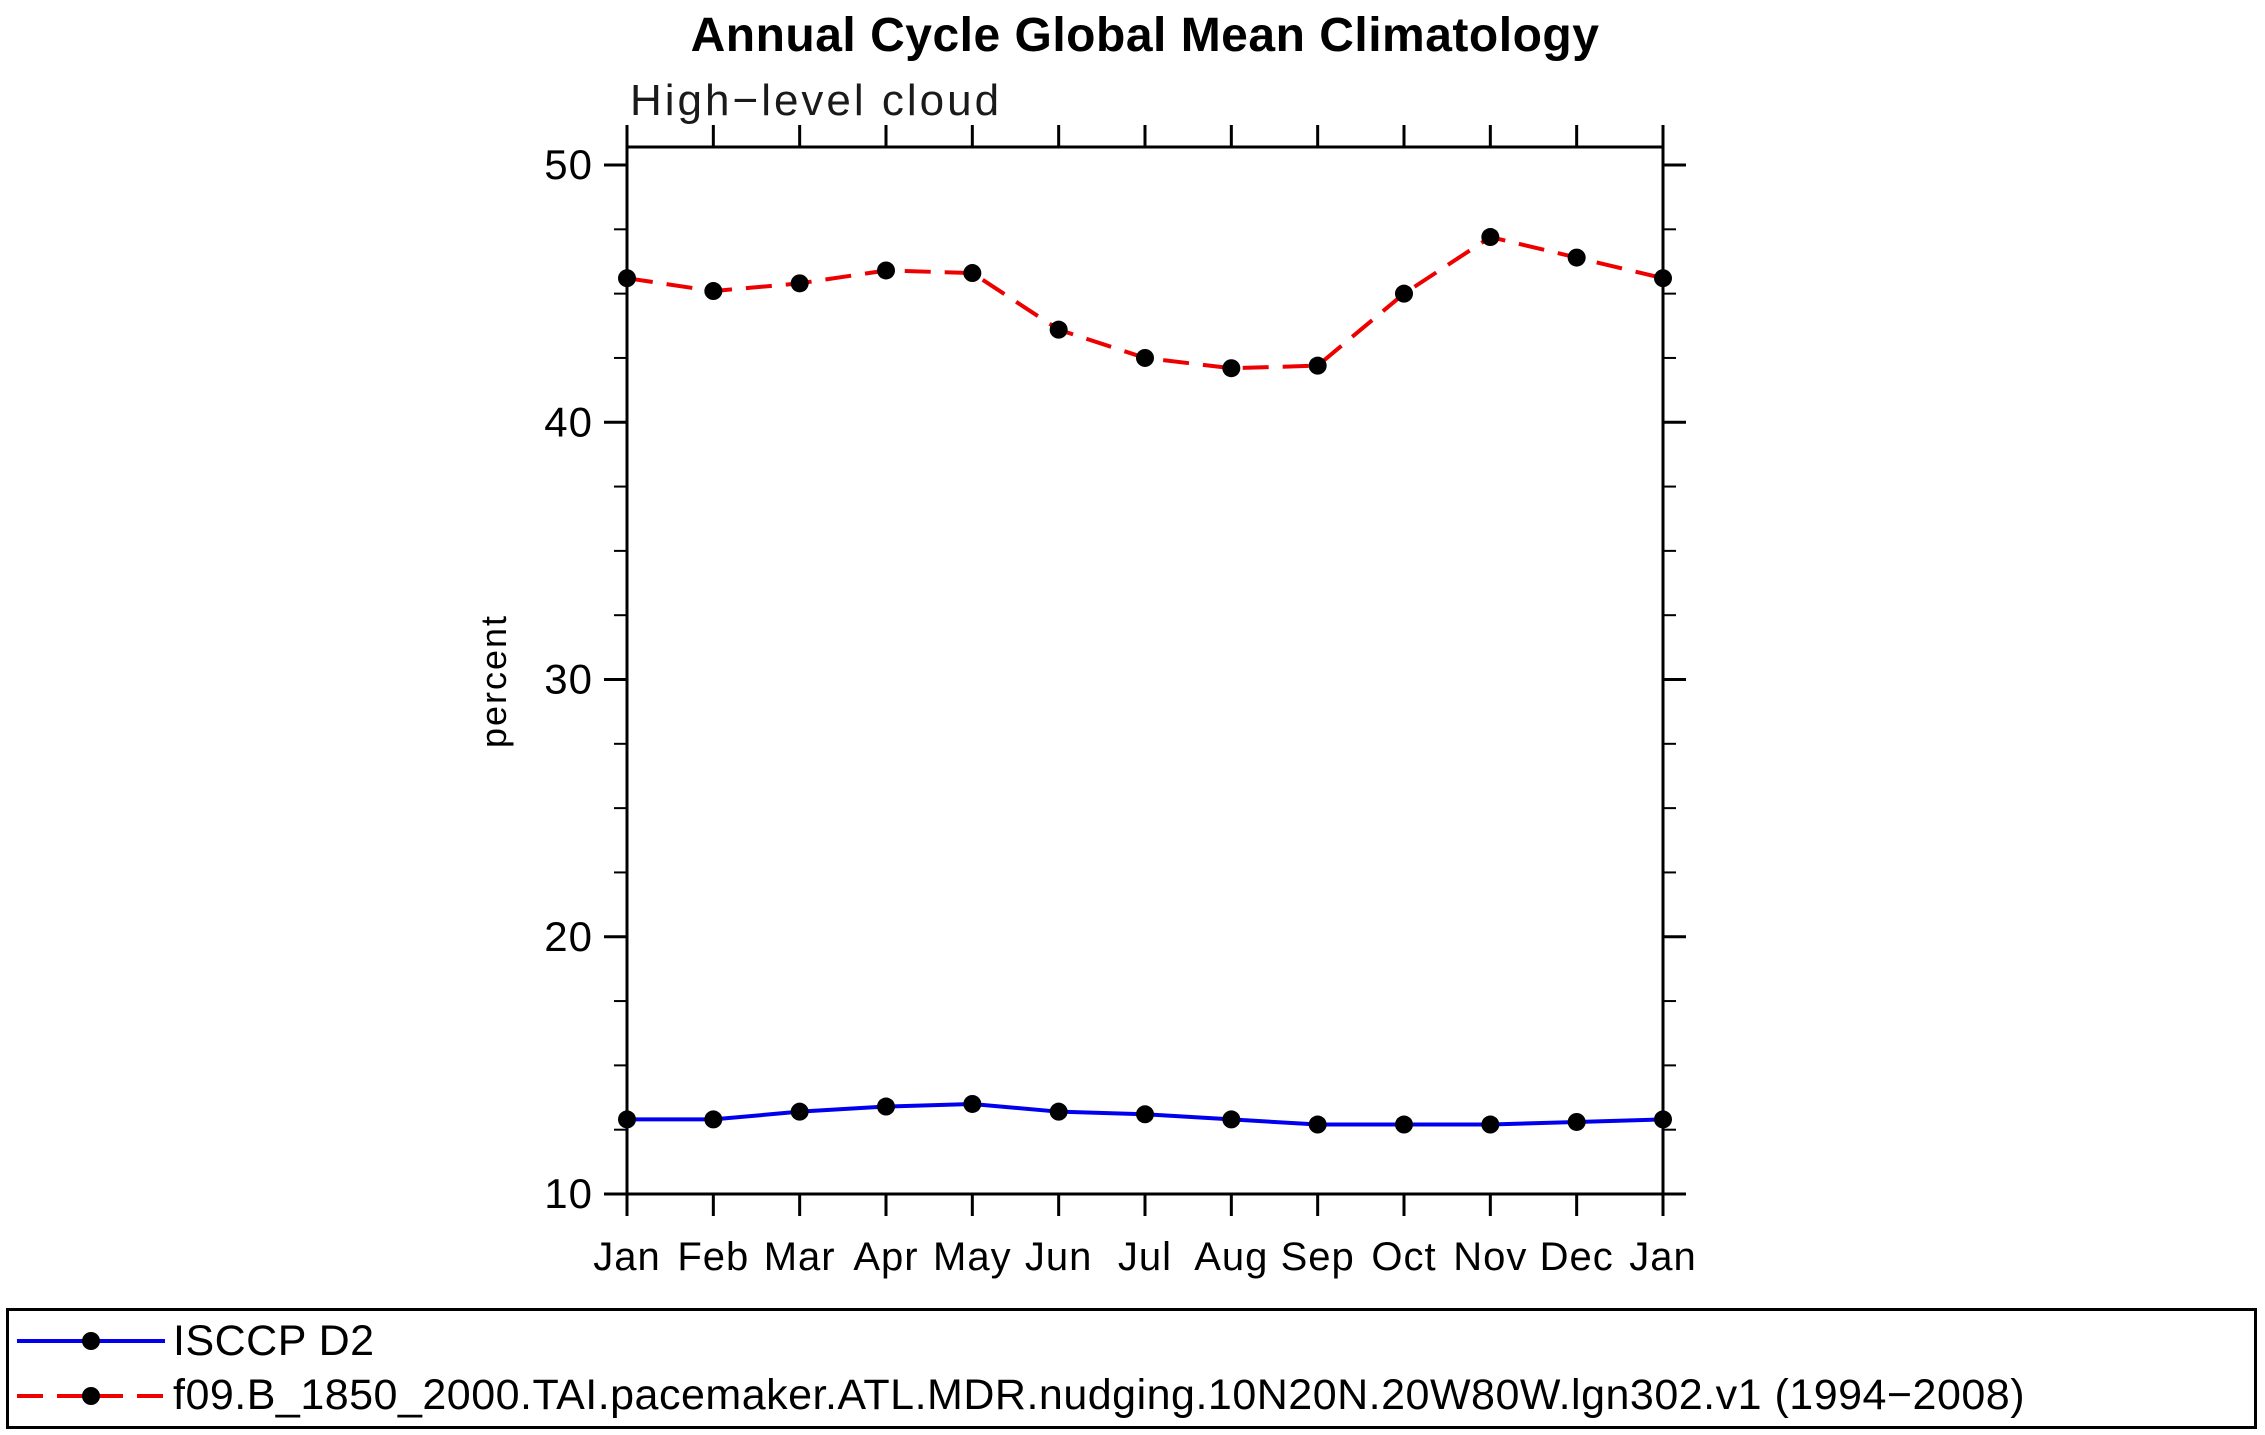  What do you see at coordinates (568, 1193) in the screenshot?
I see `y-axis-tick-label: 10` at bounding box center [568, 1193].